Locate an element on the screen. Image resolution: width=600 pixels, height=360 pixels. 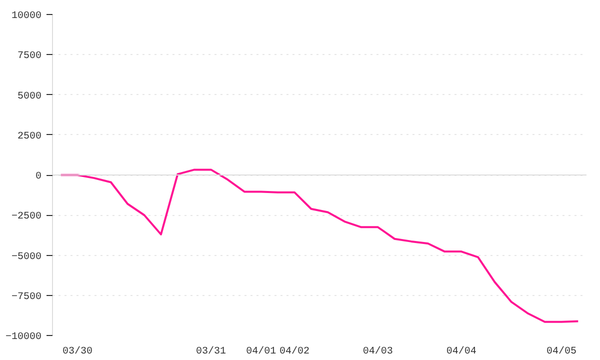
y-tick-label: 10000 is located at coordinates (26, 16).